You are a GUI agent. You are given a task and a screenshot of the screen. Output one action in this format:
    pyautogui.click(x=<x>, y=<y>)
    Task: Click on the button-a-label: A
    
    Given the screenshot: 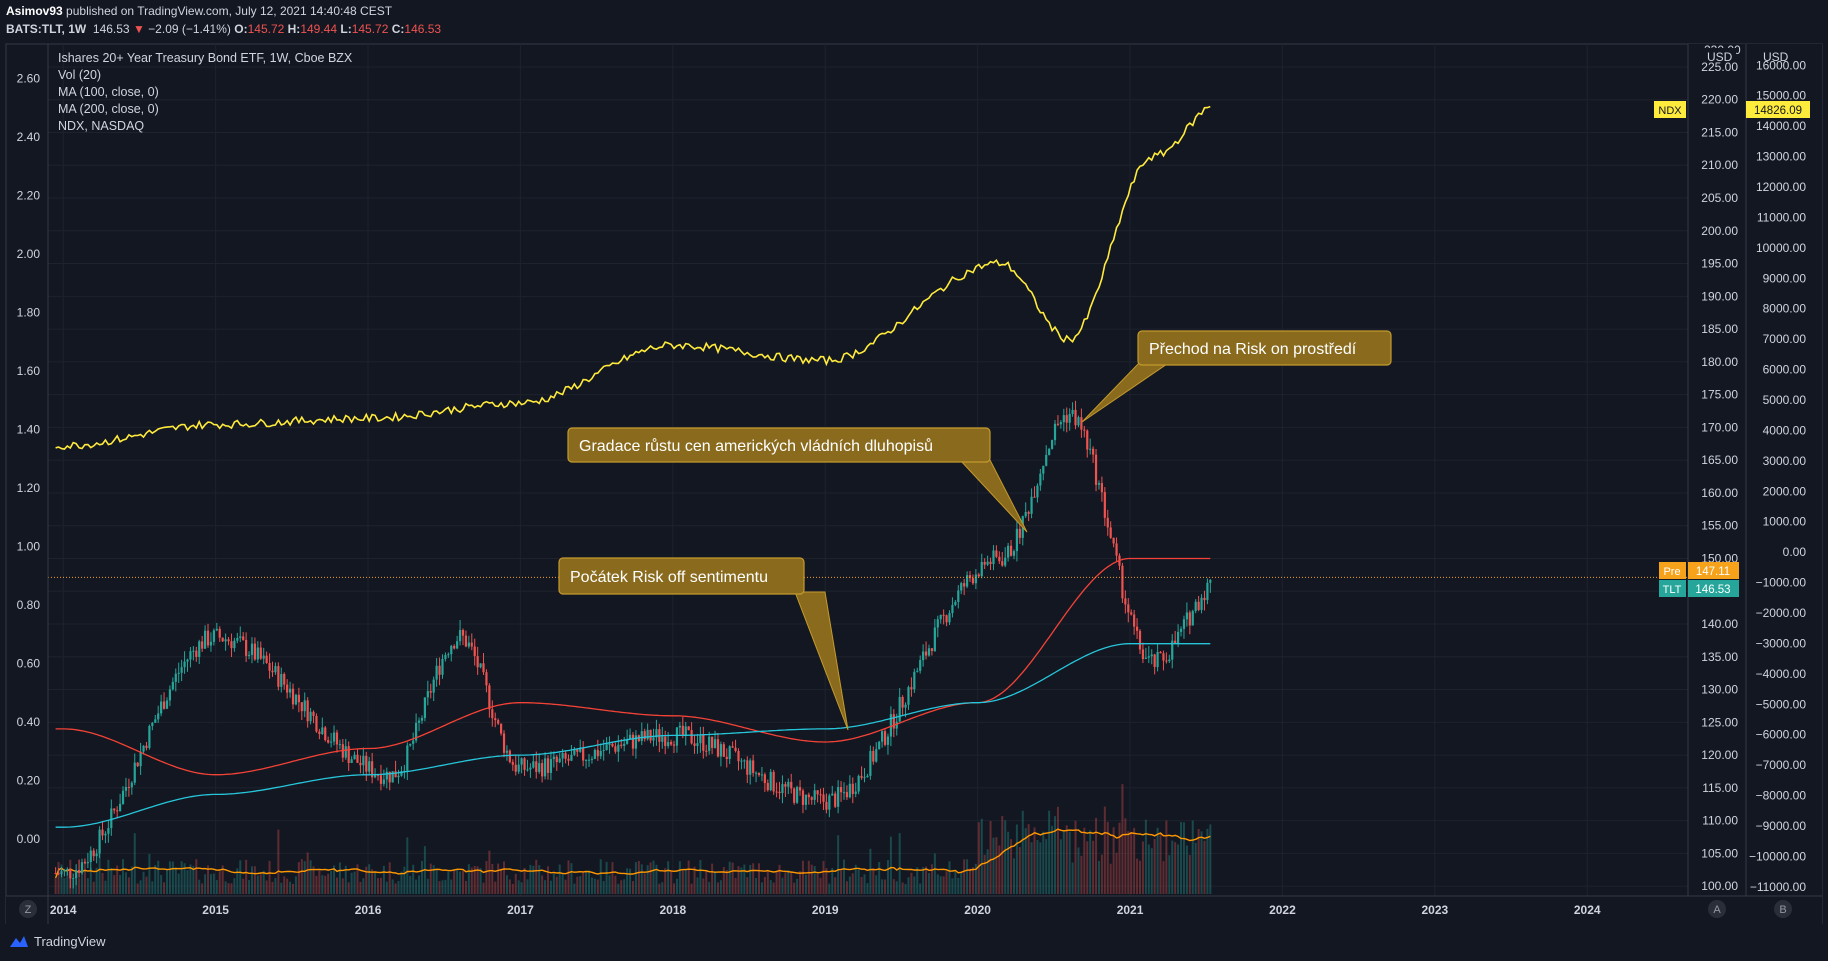 What is the action you would take?
    pyautogui.click(x=1717, y=910)
    